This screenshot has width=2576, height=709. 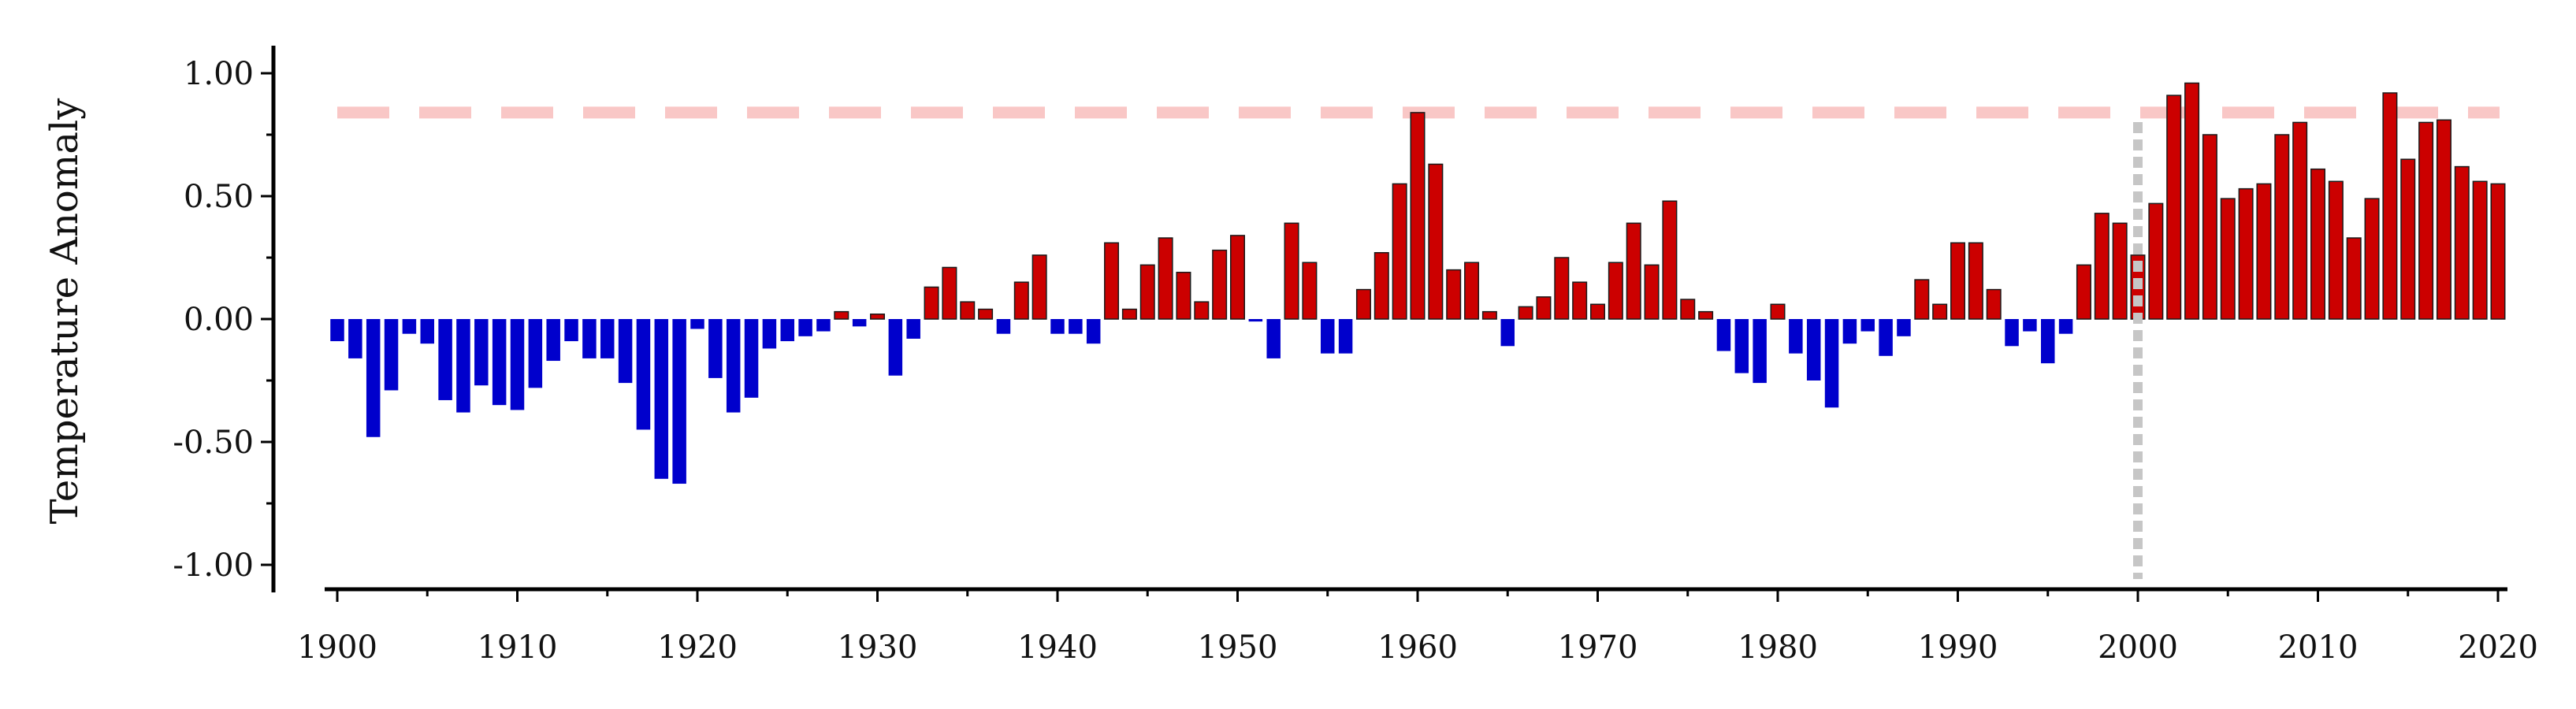 What do you see at coordinates (1975, 281) in the screenshot?
I see `bar-1991` at bounding box center [1975, 281].